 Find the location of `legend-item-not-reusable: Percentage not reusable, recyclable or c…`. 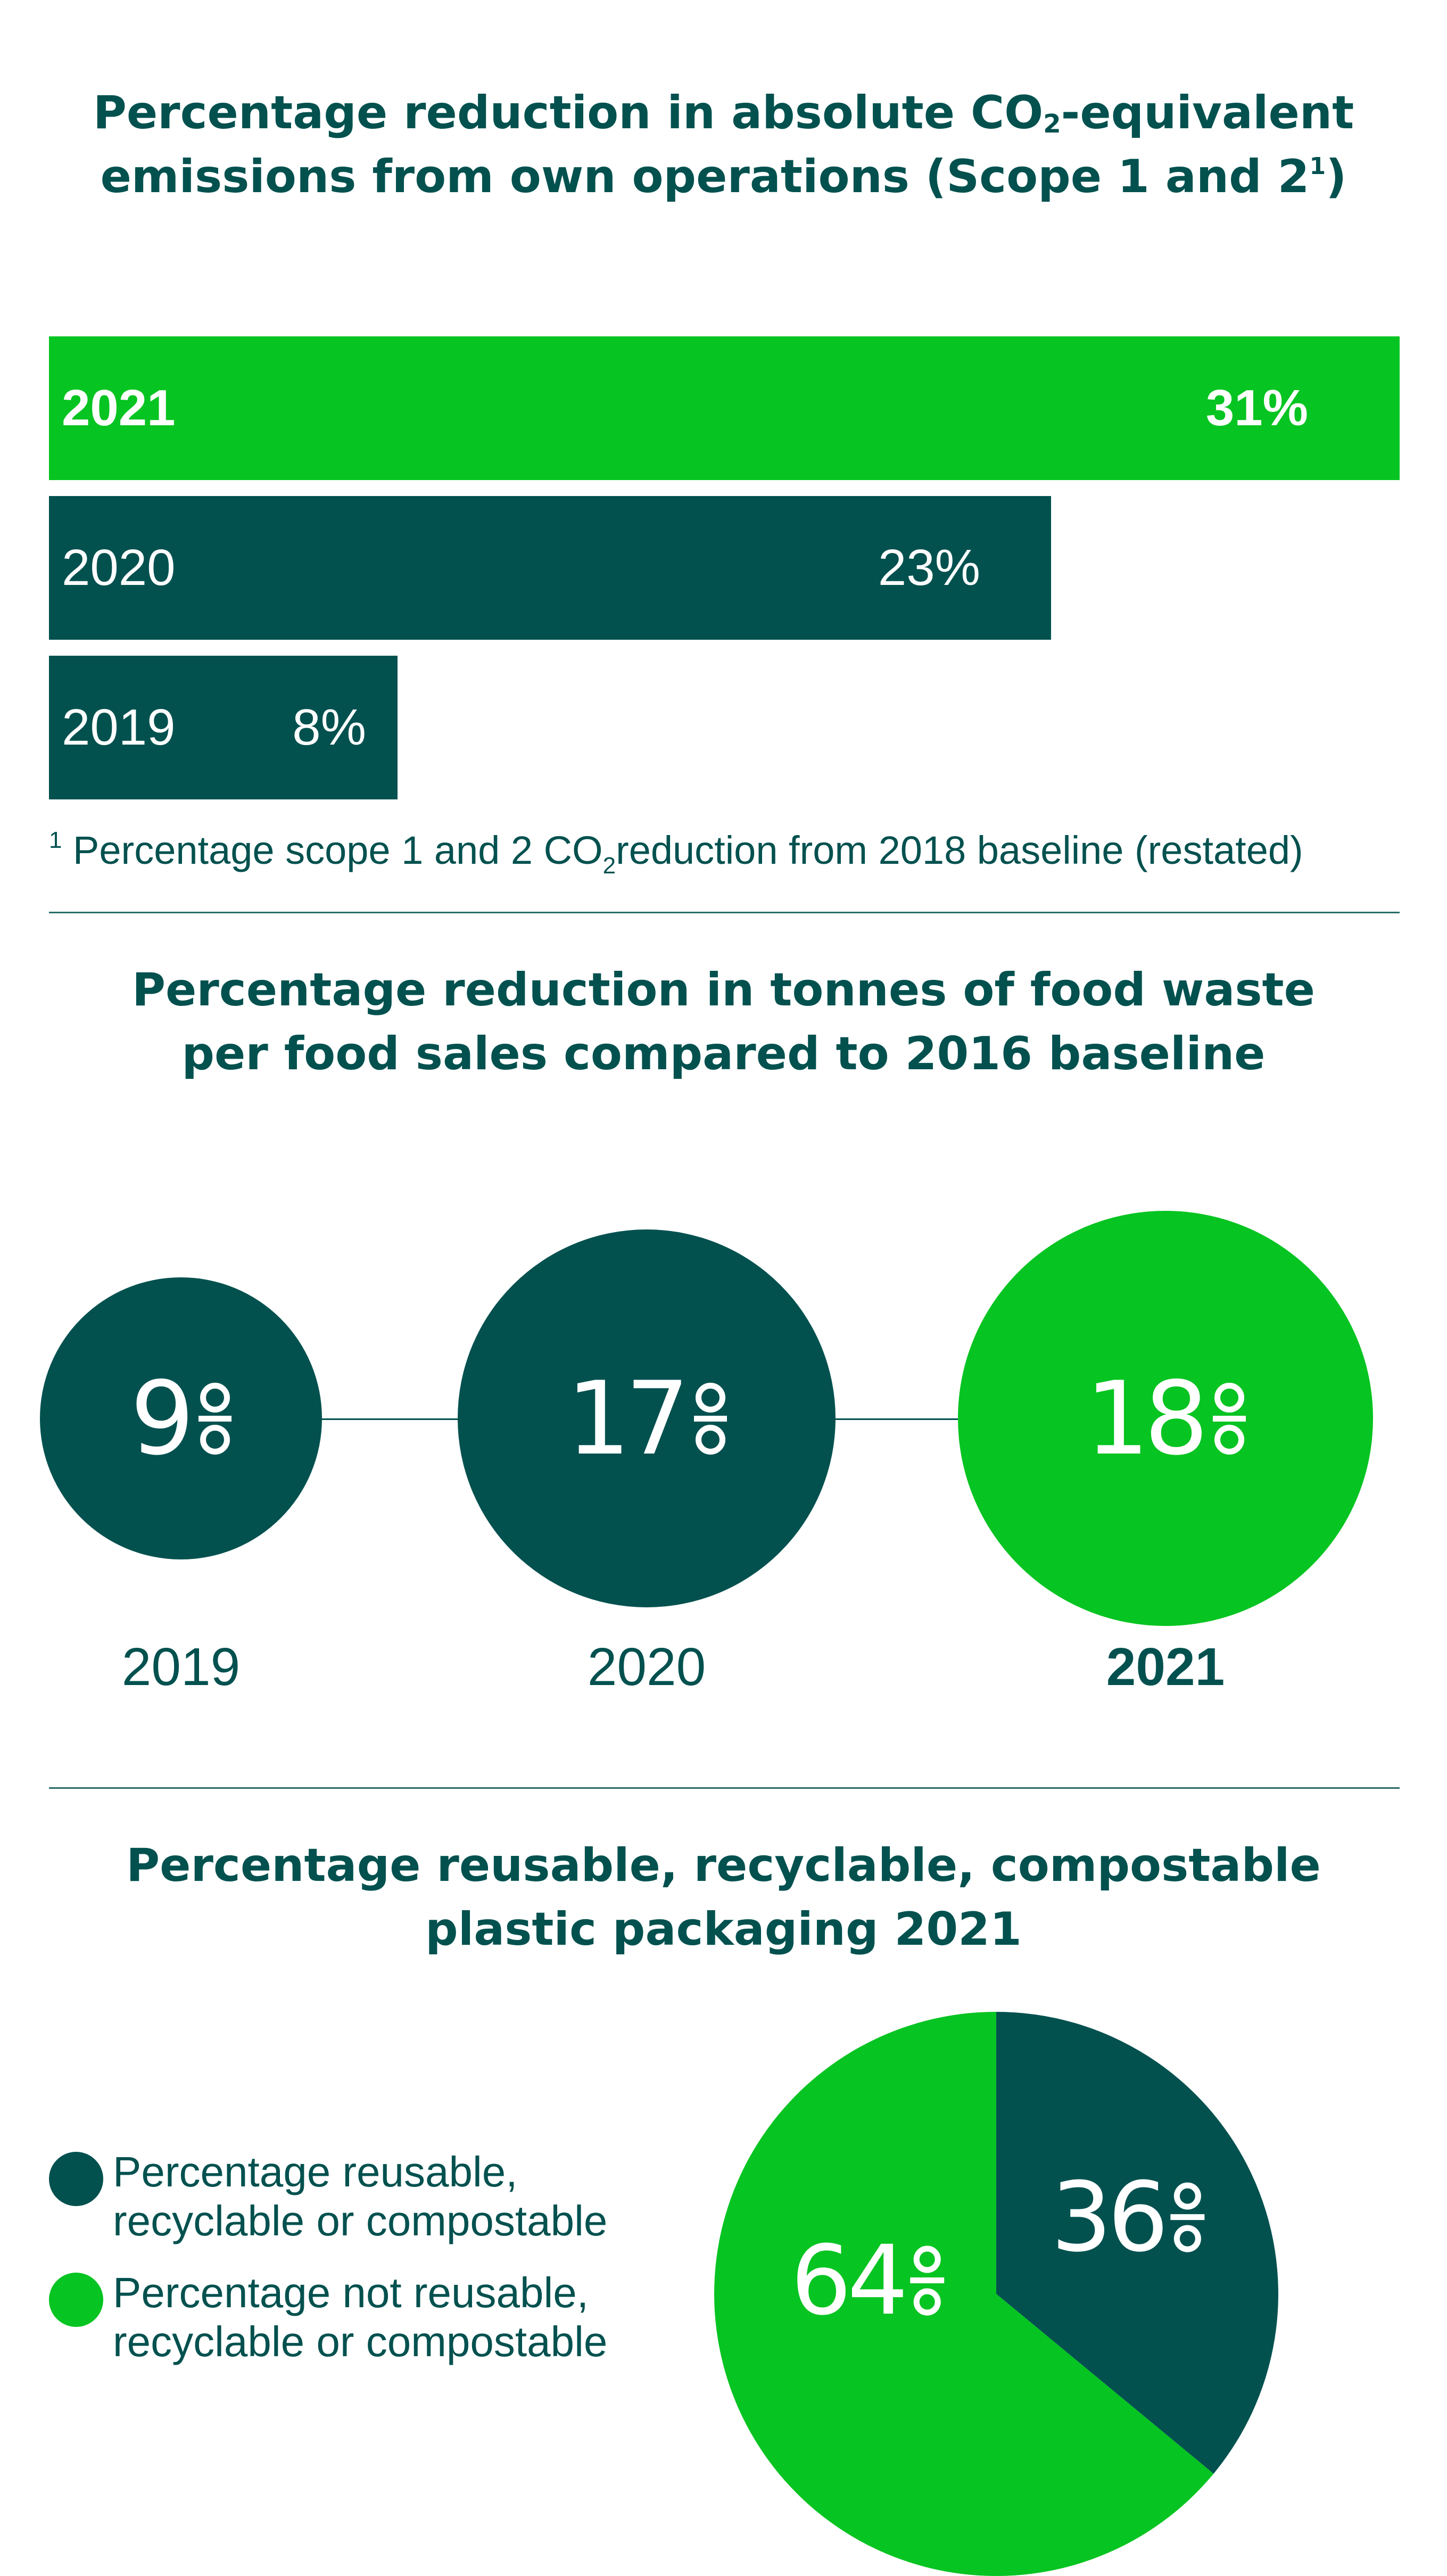

legend-item-not-reusable: Percentage not reusable, recyclable or c… is located at coordinates (373, 2317).